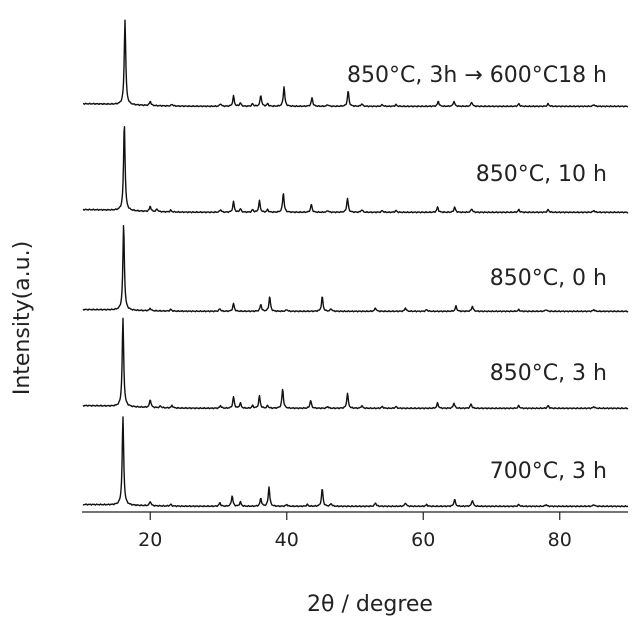 The width and height of the screenshot is (640, 640). I want to click on x-tick-label: 60, so click(423, 540).